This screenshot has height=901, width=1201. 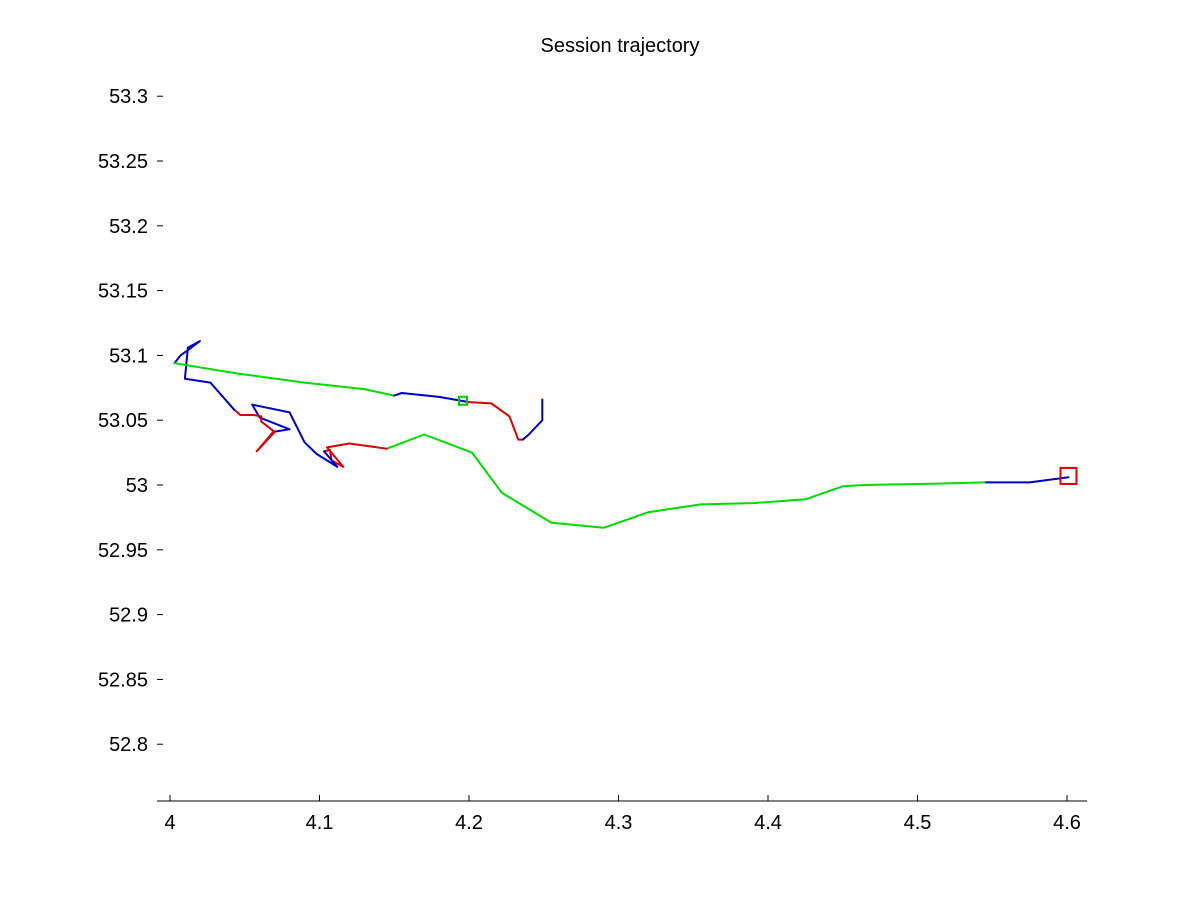 What do you see at coordinates (918, 823) in the screenshot?
I see `x-tick-label: 4.5` at bounding box center [918, 823].